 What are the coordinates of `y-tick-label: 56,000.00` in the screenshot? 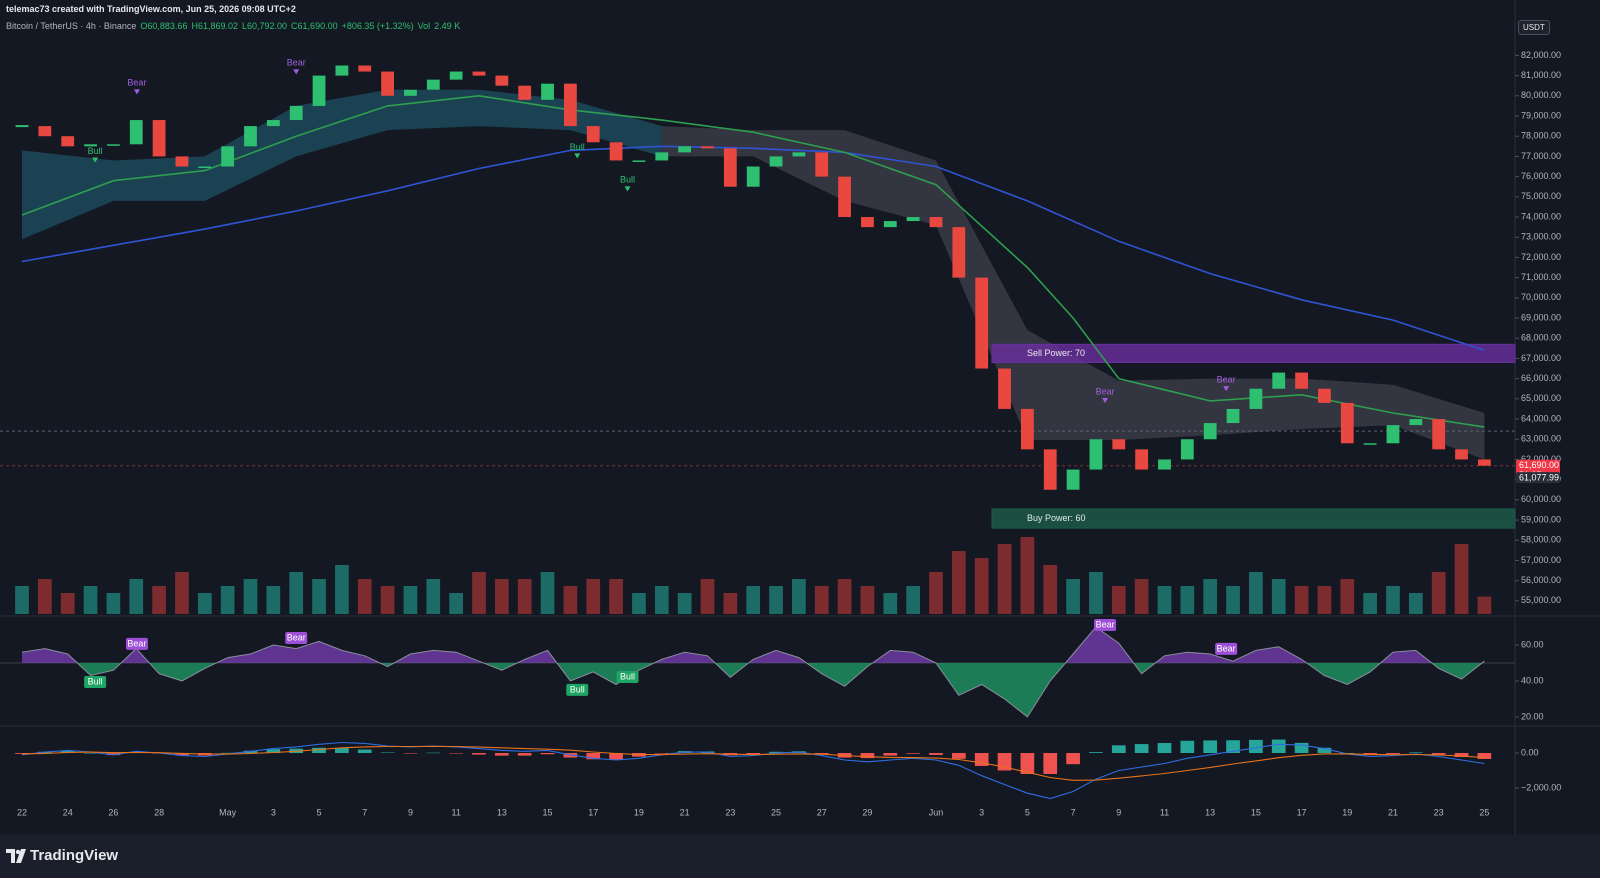 It's located at (1541, 580).